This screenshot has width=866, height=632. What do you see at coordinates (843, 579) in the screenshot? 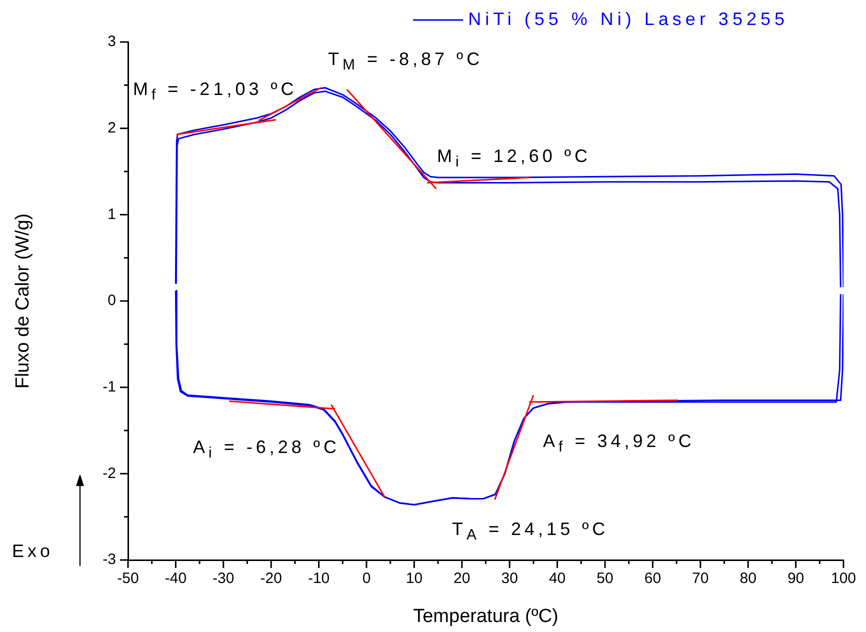
I see `x-tick-label: 100` at bounding box center [843, 579].